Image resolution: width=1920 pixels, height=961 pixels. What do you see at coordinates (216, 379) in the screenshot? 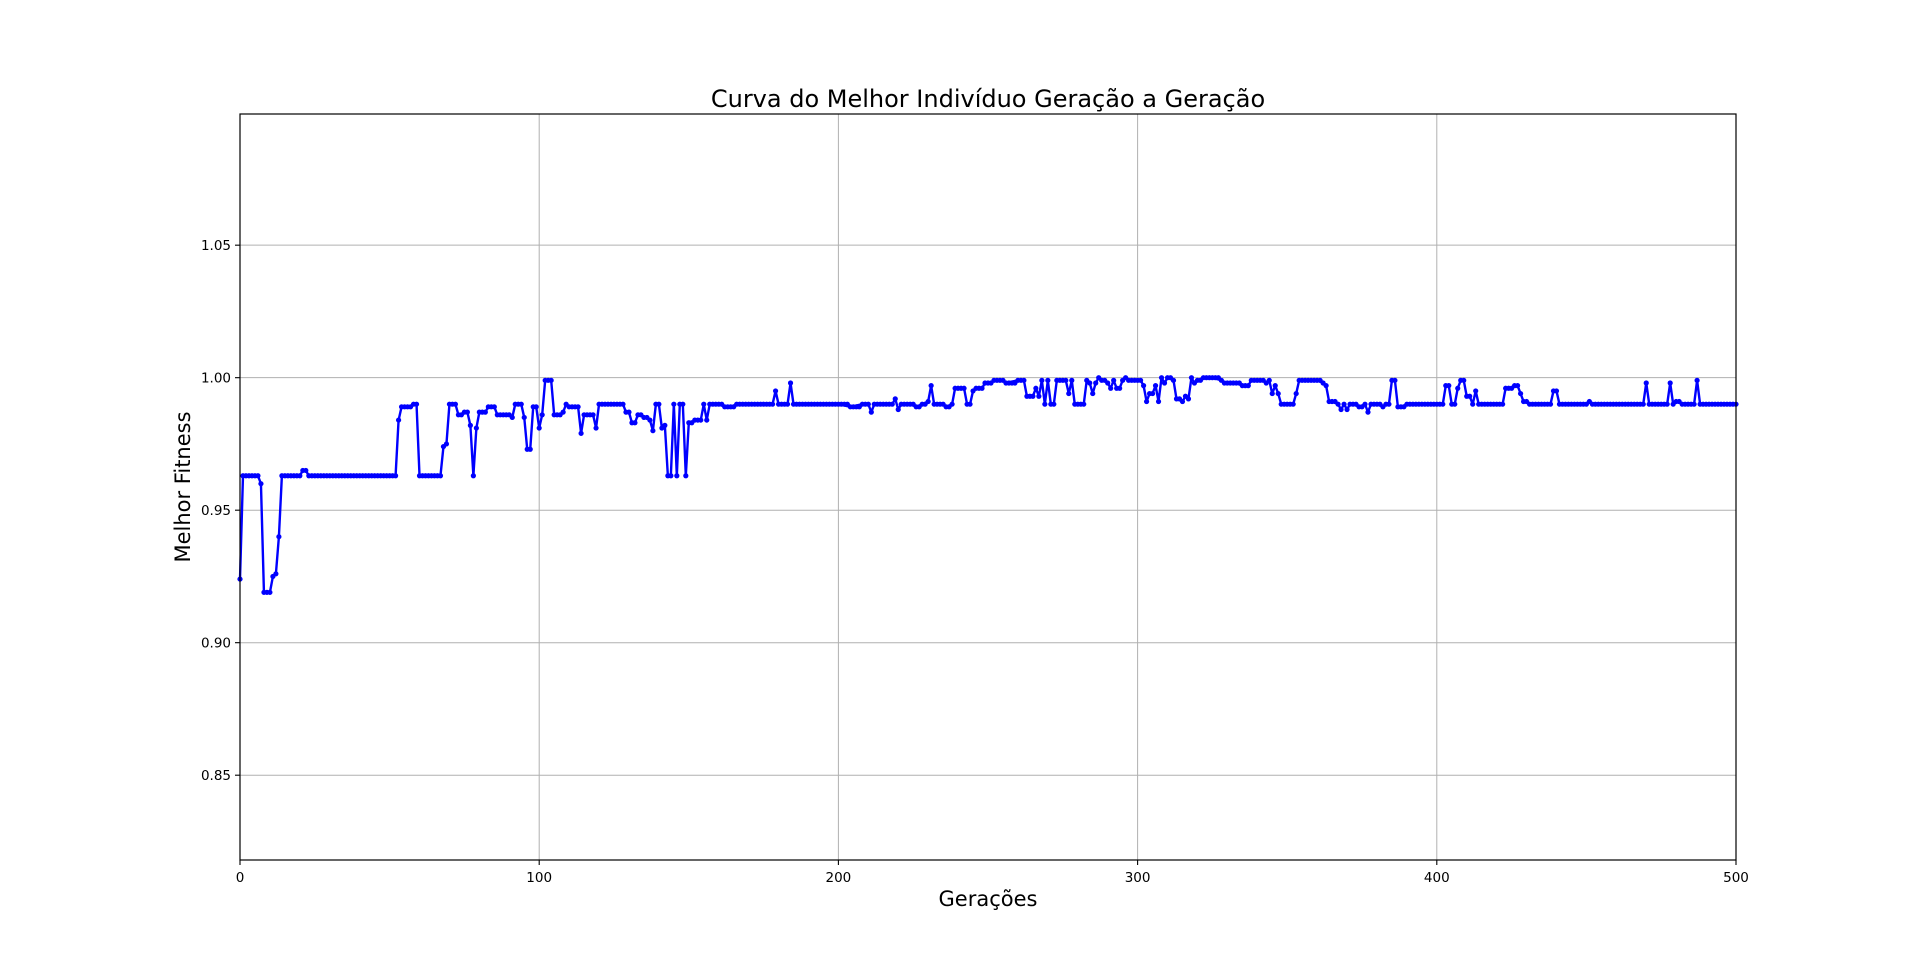
I see `y-tick-label: 1.00` at bounding box center [216, 379].